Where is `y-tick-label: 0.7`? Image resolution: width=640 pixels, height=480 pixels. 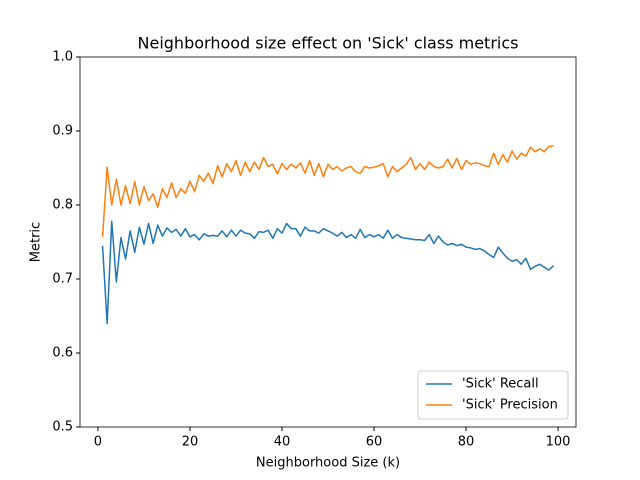
y-tick-label: 0.7 is located at coordinates (62, 279).